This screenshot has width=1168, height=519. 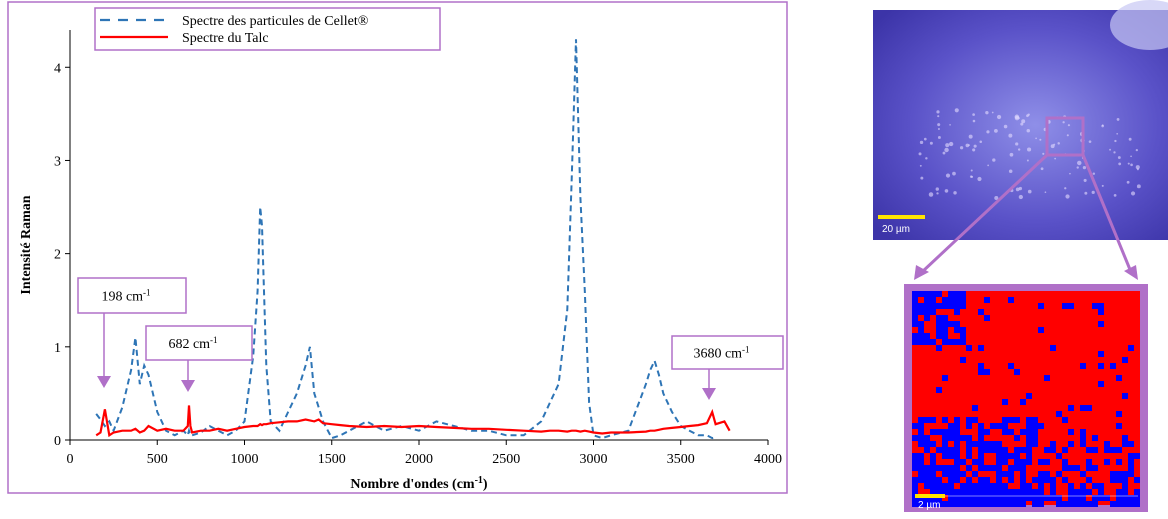 I want to click on arrow-head, so click(x=1131, y=272).